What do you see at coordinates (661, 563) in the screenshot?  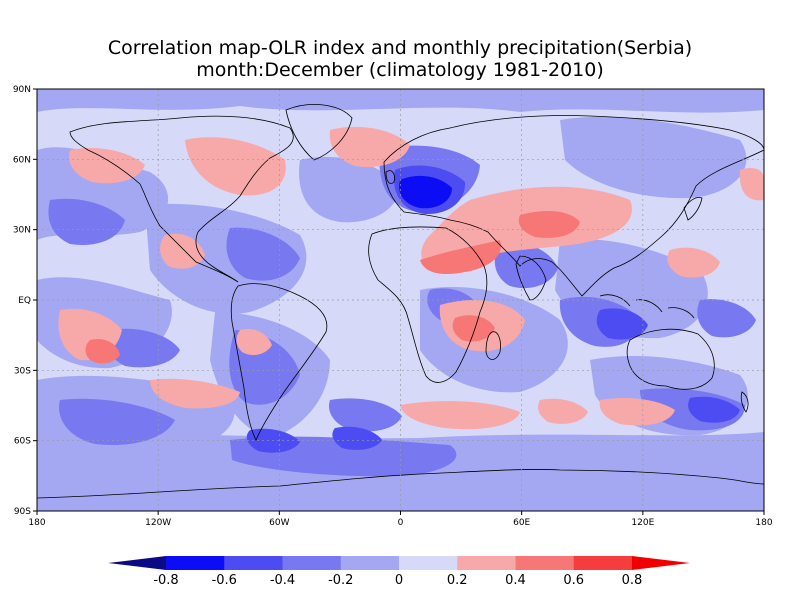 I see `colorbar-high-arrow` at bounding box center [661, 563].